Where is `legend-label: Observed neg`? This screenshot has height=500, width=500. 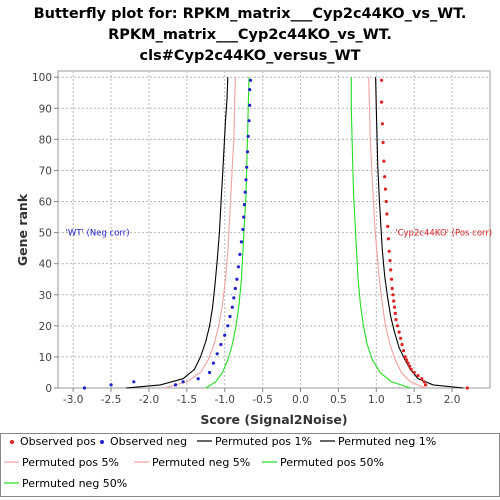
legend-label: Observed neg is located at coordinates (148, 441).